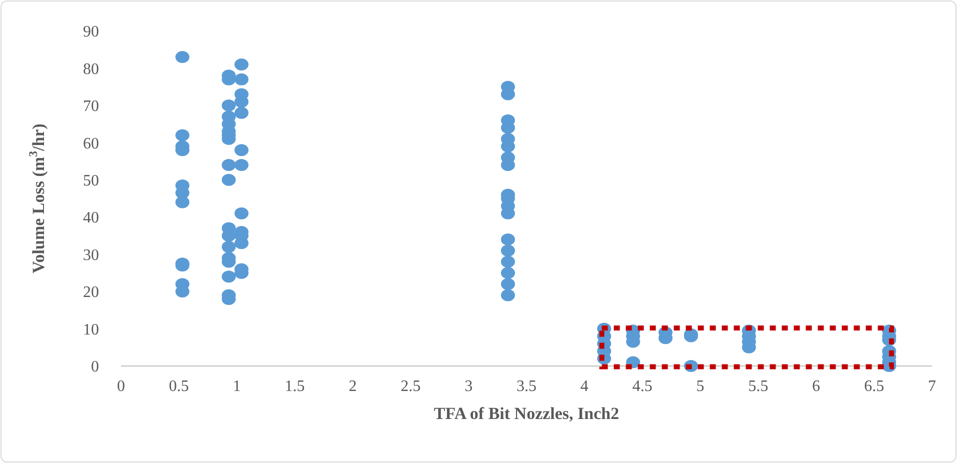  Describe the element at coordinates (352, 386) in the screenshot. I see `x-tick-label: 2` at that location.